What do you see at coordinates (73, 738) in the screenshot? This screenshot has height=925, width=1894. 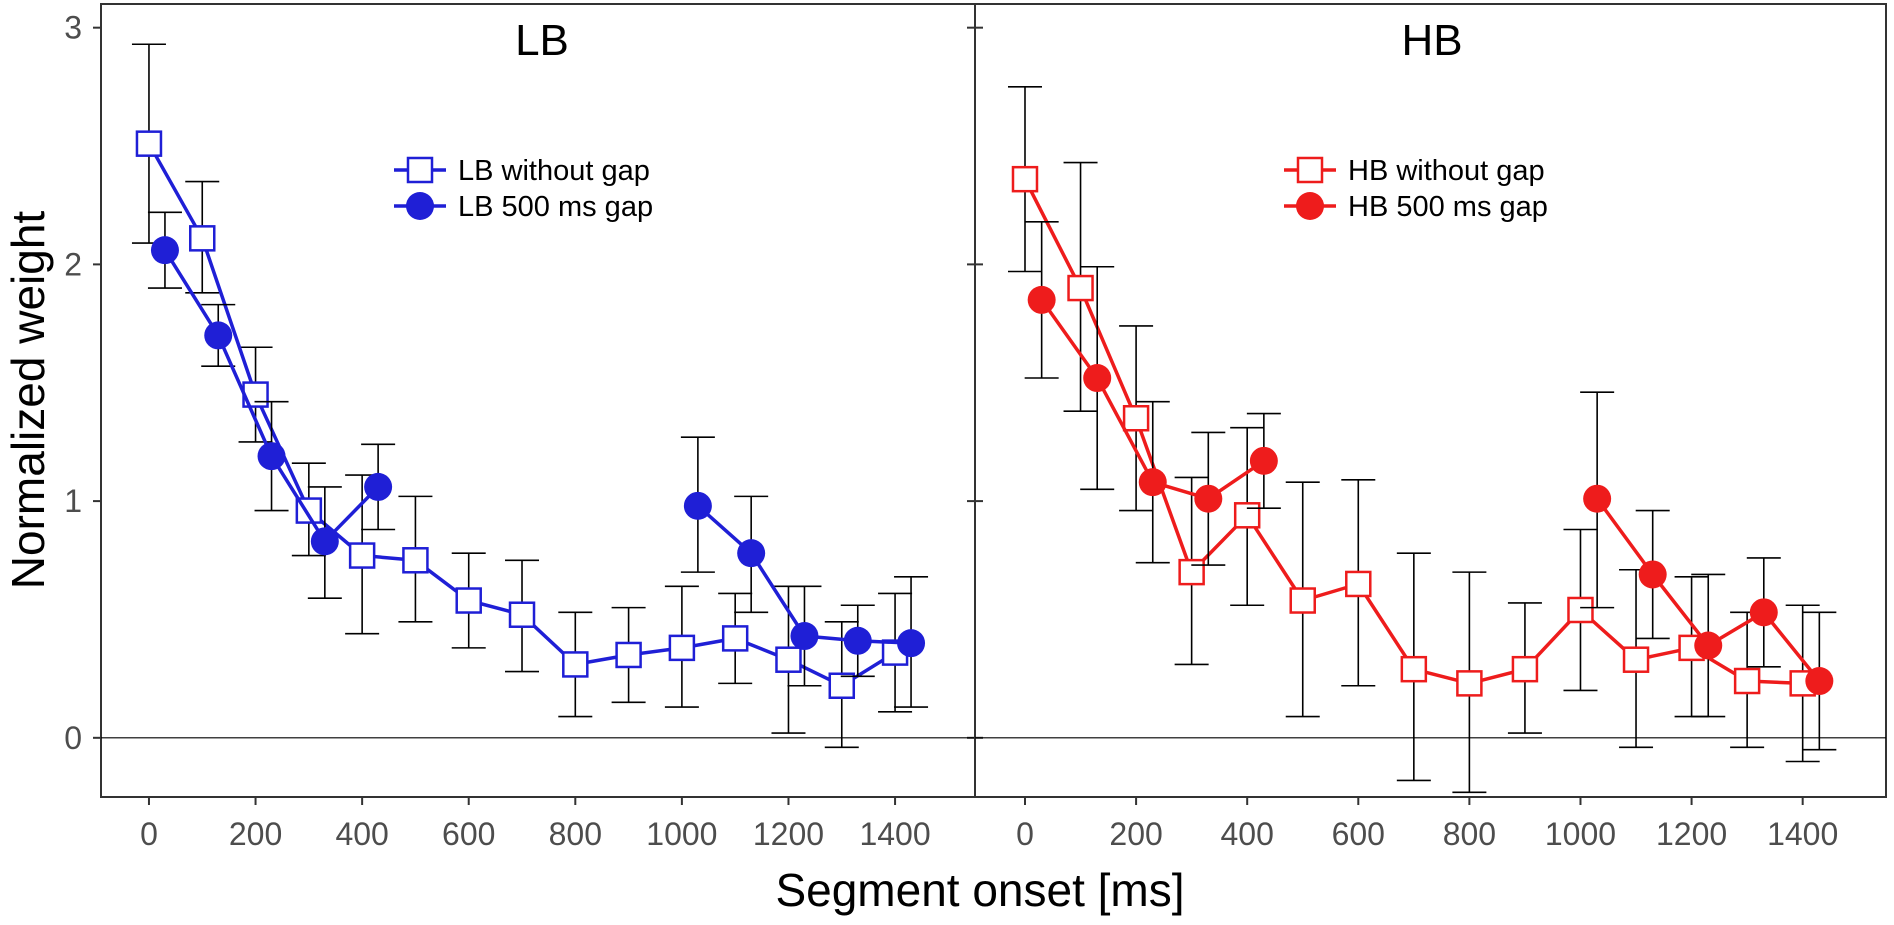 I see `y-tick-label: 0` at bounding box center [73, 738].